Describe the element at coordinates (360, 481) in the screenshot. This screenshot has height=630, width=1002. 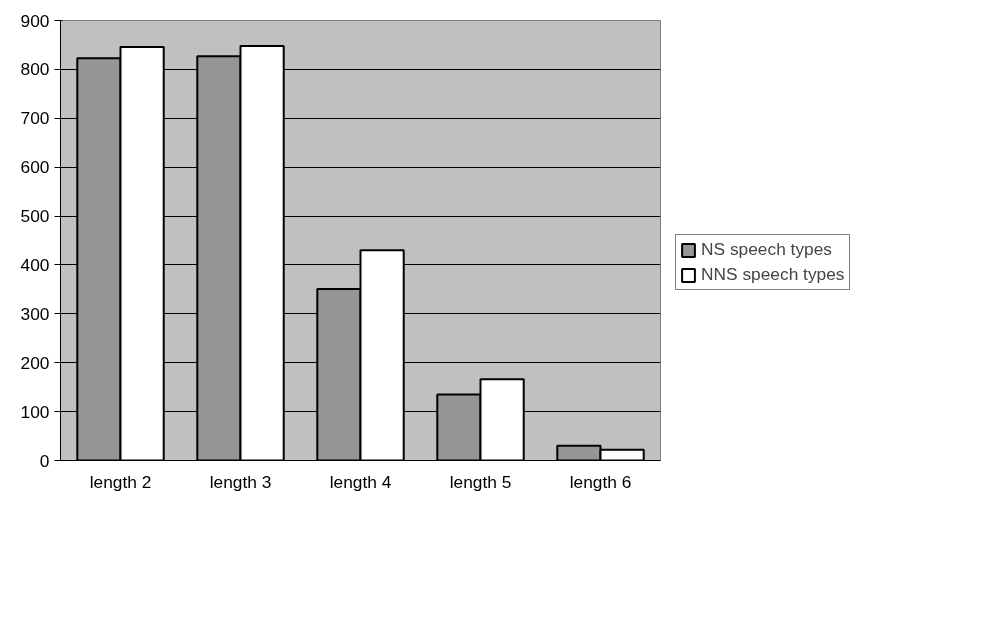
I see `x-tick-label: length 4` at that location.